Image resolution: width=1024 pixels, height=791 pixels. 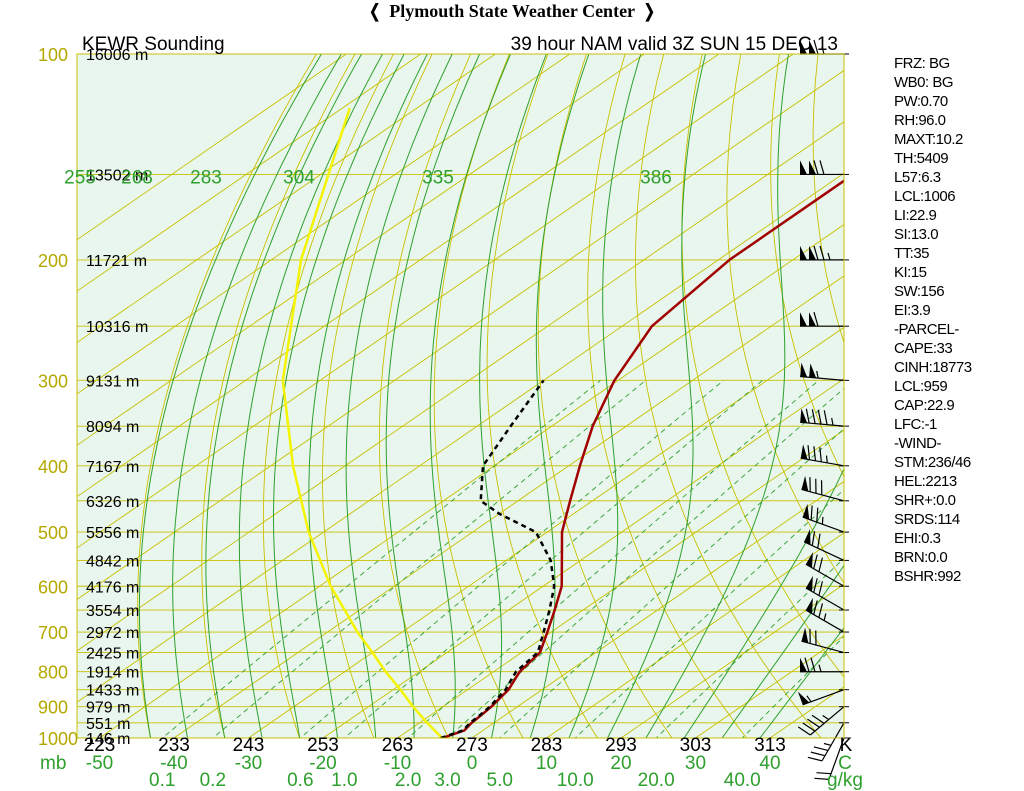 What do you see at coordinates (53, 467) in the screenshot?
I see `pressure-tick-label: 400` at bounding box center [53, 467].